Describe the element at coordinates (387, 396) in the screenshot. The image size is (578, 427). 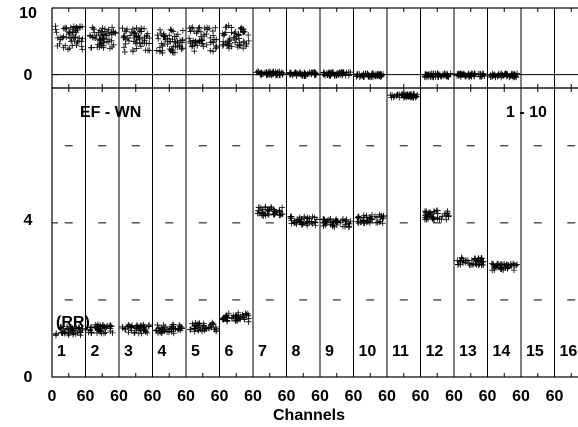
I see `x-tick-label-10: 60` at that location.